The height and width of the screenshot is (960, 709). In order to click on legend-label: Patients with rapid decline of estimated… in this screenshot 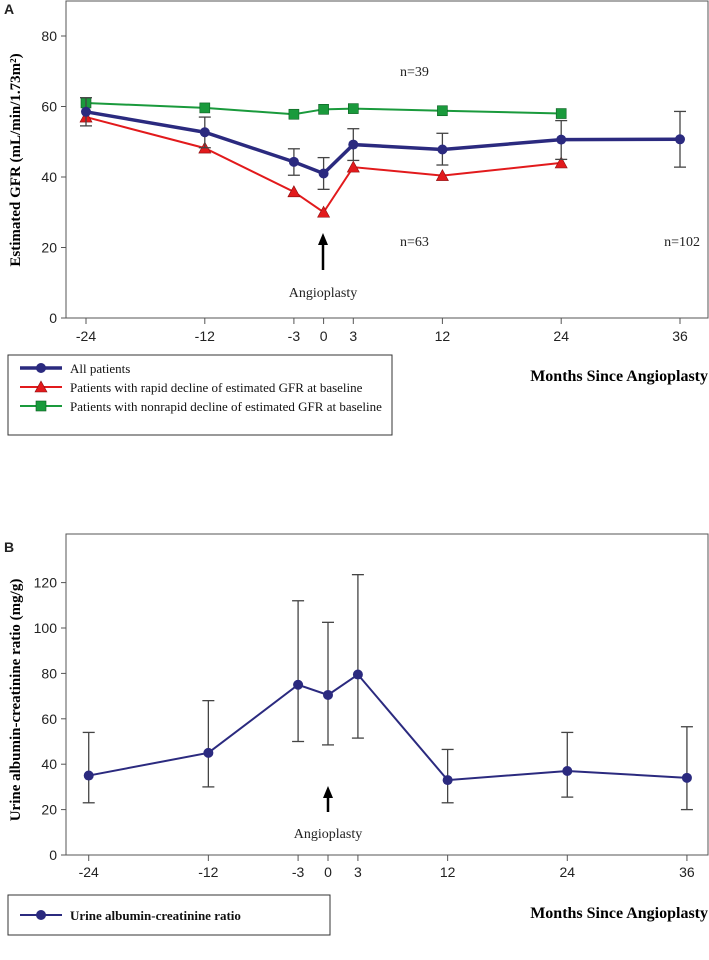, I will do `click(216, 387)`.